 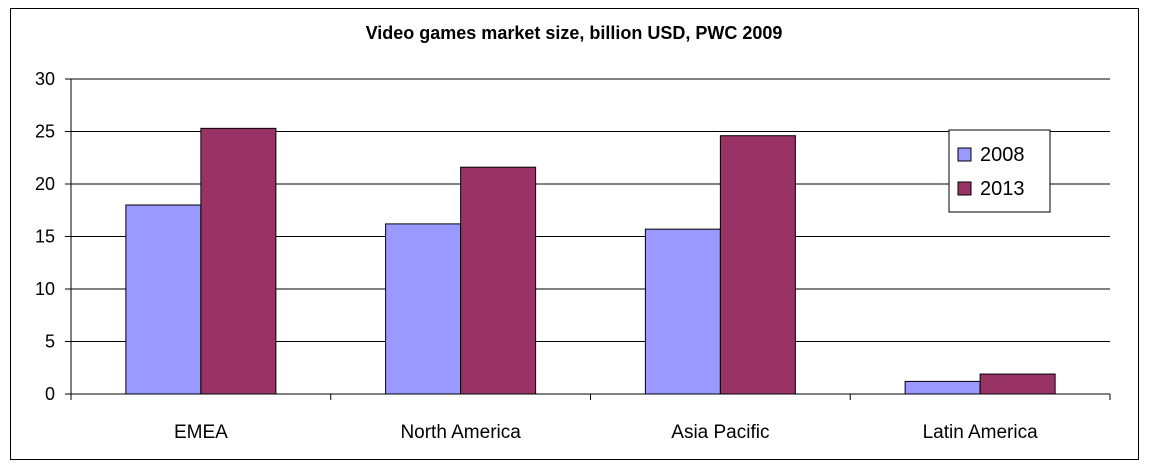 What do you see at coordinates (1002, 155) in the screenshot?
I see `legend-label: 2008` at bounding box center [1002, 155].